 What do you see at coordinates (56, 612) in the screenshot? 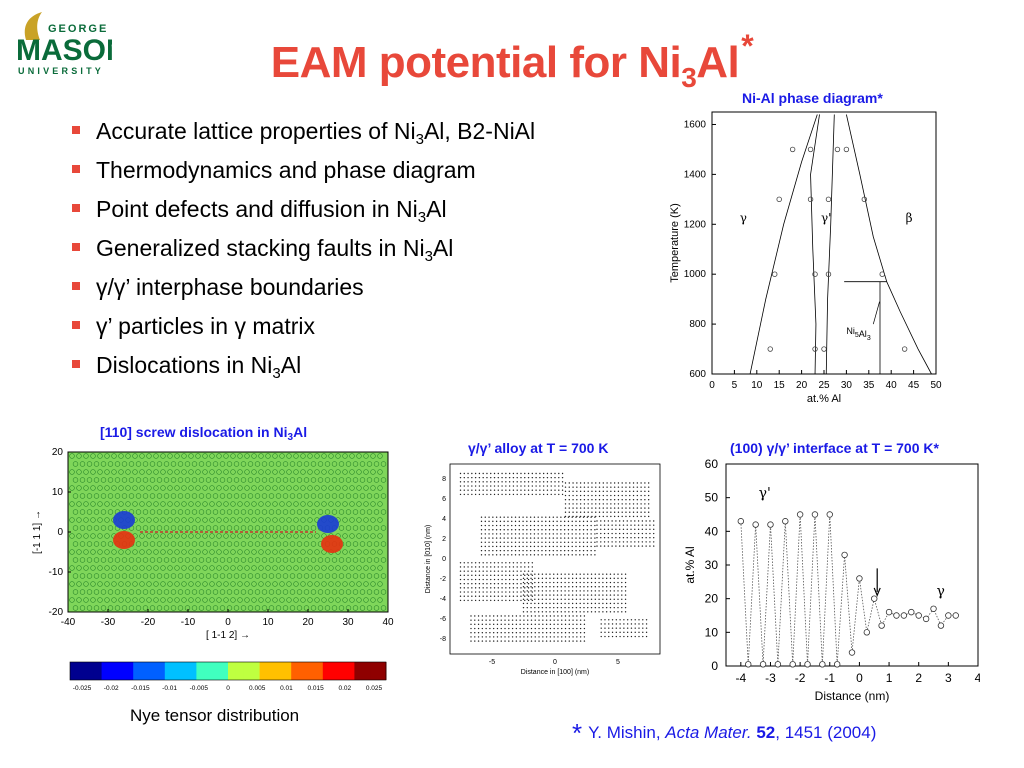
I see `y-tick-label: -20` at bounding box center [56, 612].